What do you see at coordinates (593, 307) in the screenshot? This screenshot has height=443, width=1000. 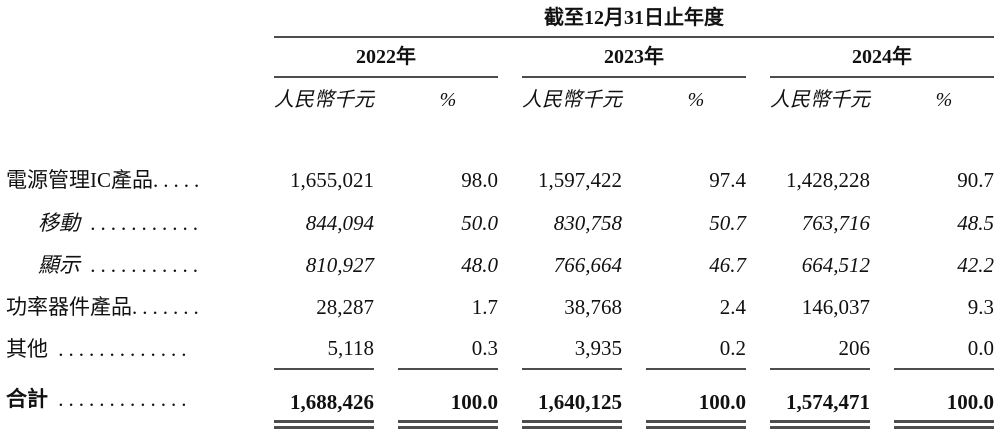 I see `amount-cell: 38,768` at bounding box center [593, 307].